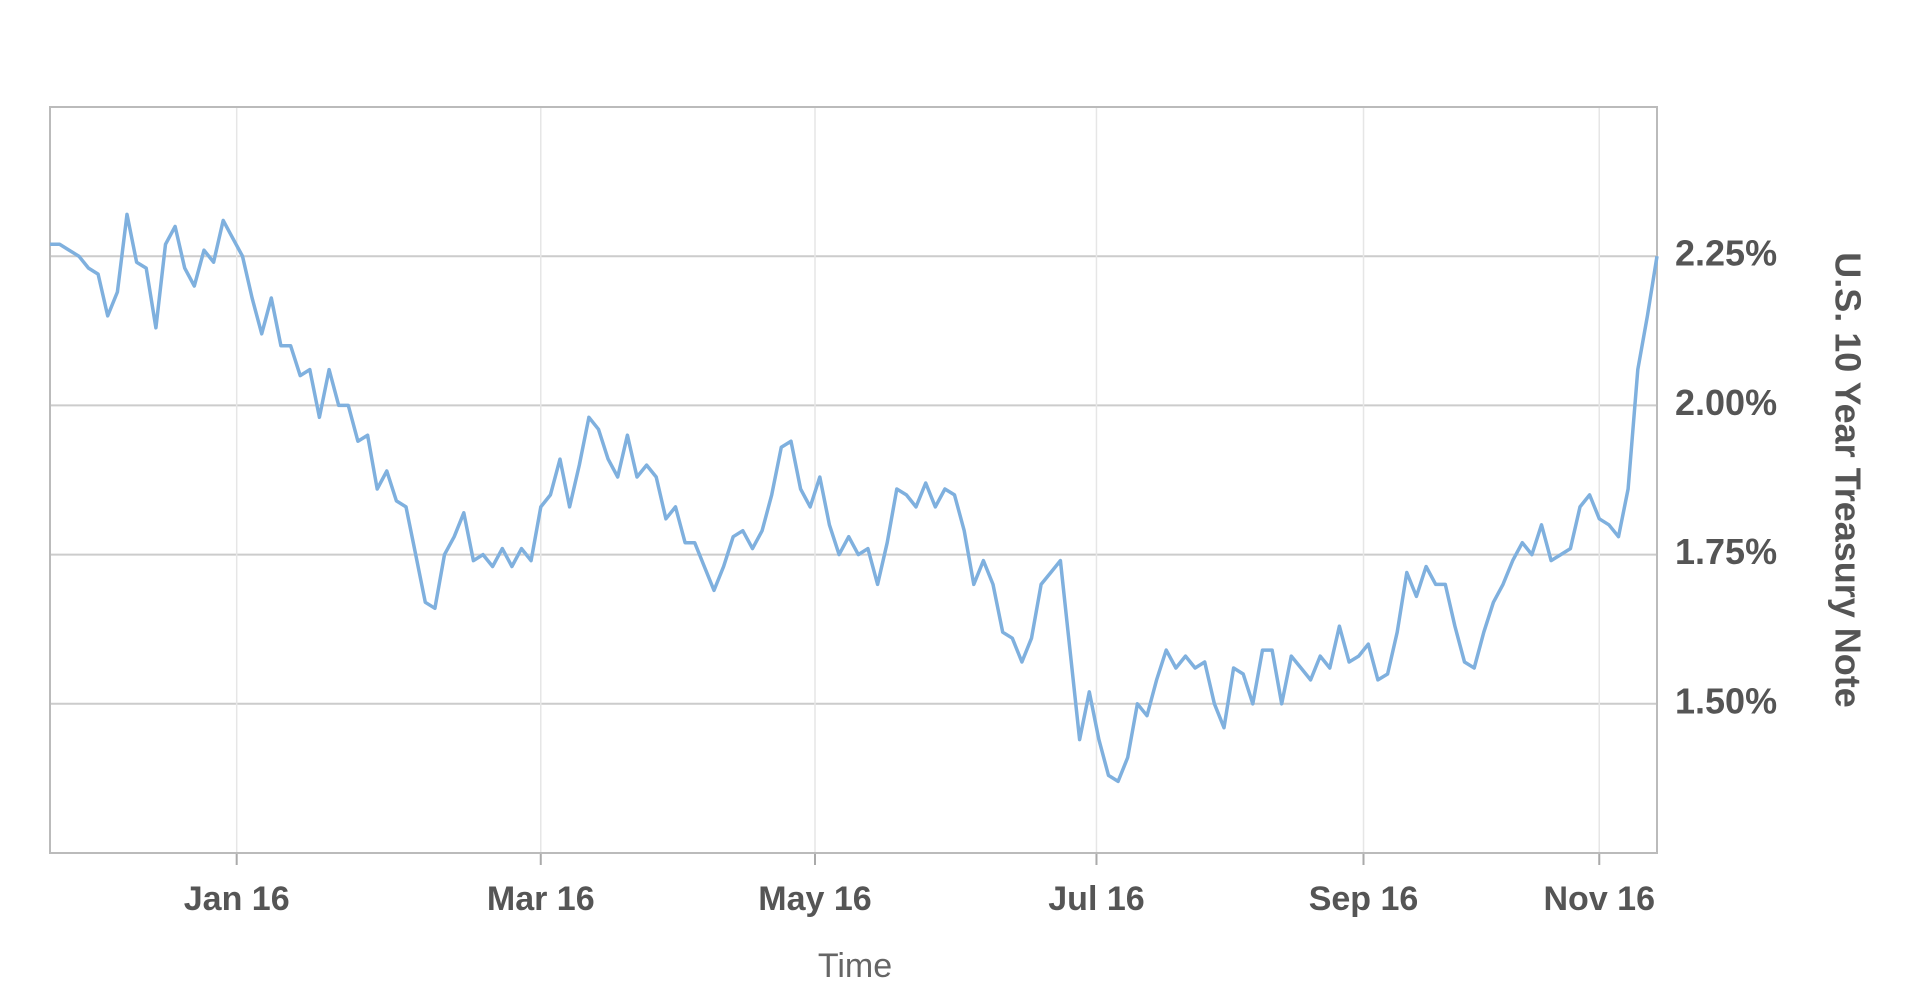 Image resolution: width=1920 pixels, height=1005 pixels. What do you see at coordinates (855, 966) in the screenshot?
I see `x-axis-title: Time` at bounding box center [855, 966].